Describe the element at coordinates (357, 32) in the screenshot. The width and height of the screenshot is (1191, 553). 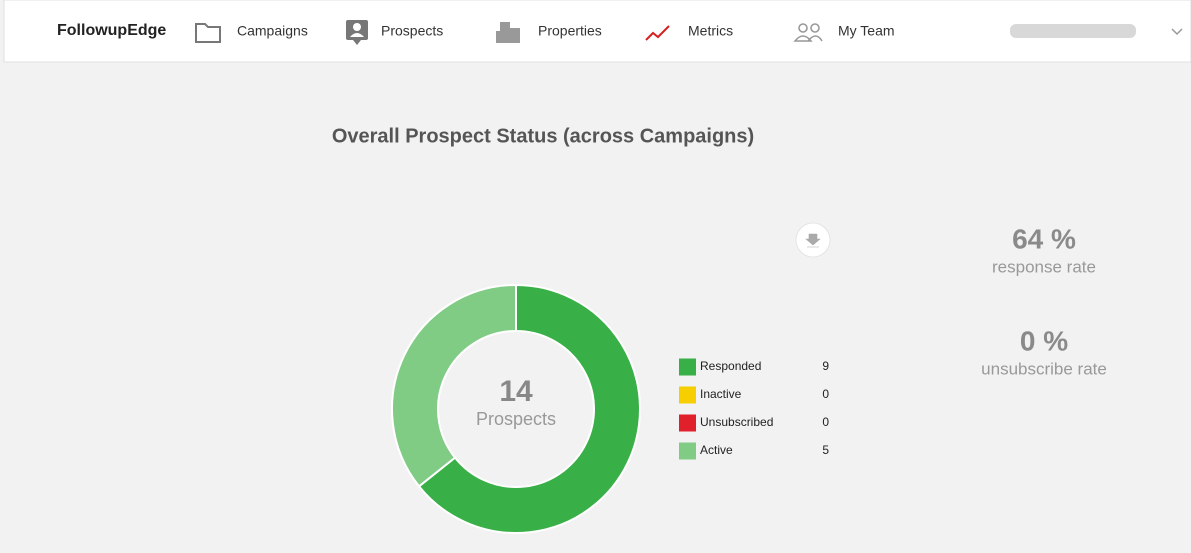
I see `prospect-icon` at that location.